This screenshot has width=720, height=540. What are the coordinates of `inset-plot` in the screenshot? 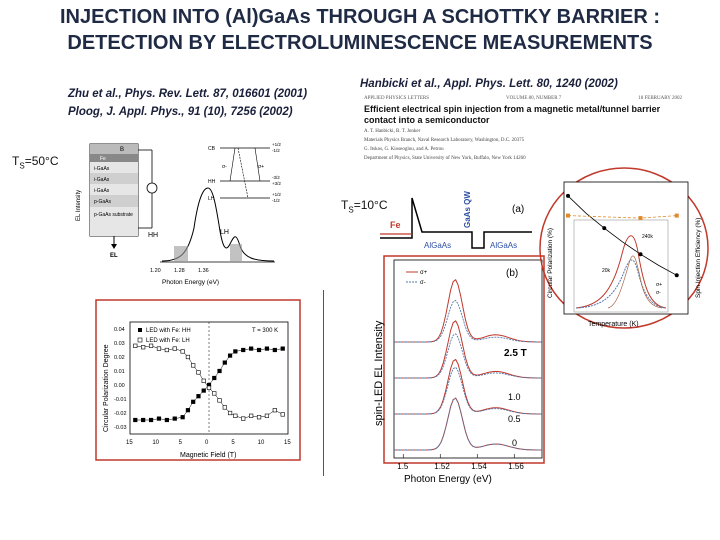 It's located at (621, 266).